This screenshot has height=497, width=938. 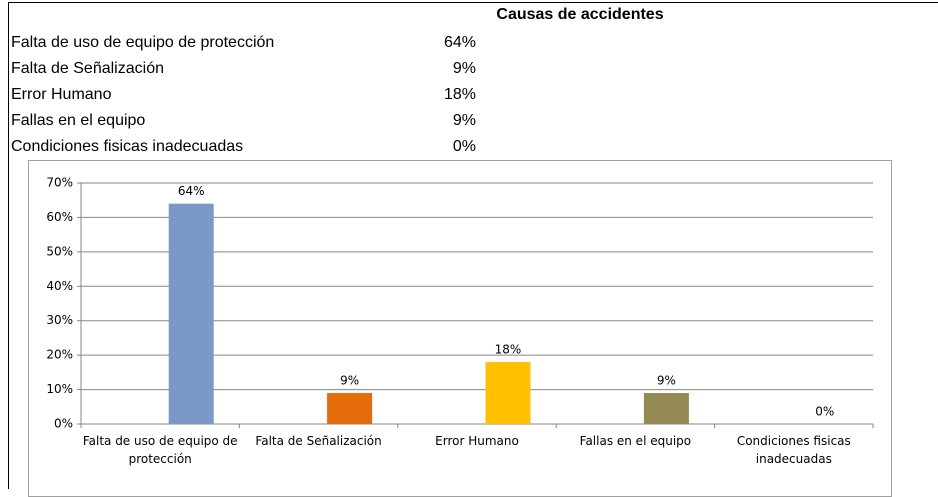 I want to click on row-label: Condiciones fisicas inadecuadas, so click(x=127, y=146).